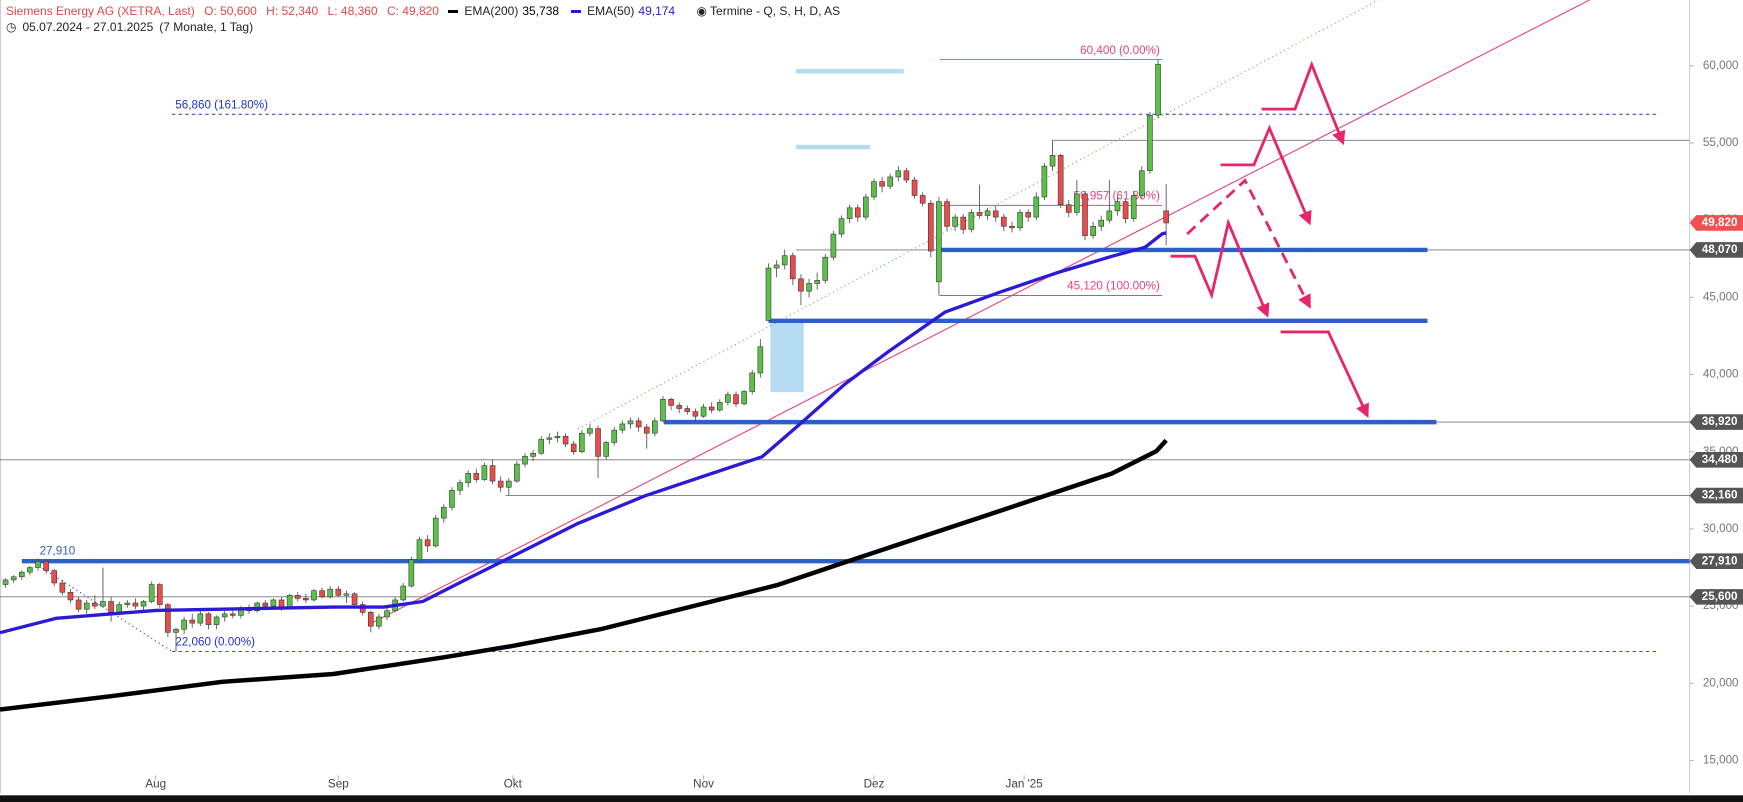  What do you see at coordinates (1720, 560) in the screenshot?
I see `price-badge-label: 27,910` at bounding box center [1720, 560].